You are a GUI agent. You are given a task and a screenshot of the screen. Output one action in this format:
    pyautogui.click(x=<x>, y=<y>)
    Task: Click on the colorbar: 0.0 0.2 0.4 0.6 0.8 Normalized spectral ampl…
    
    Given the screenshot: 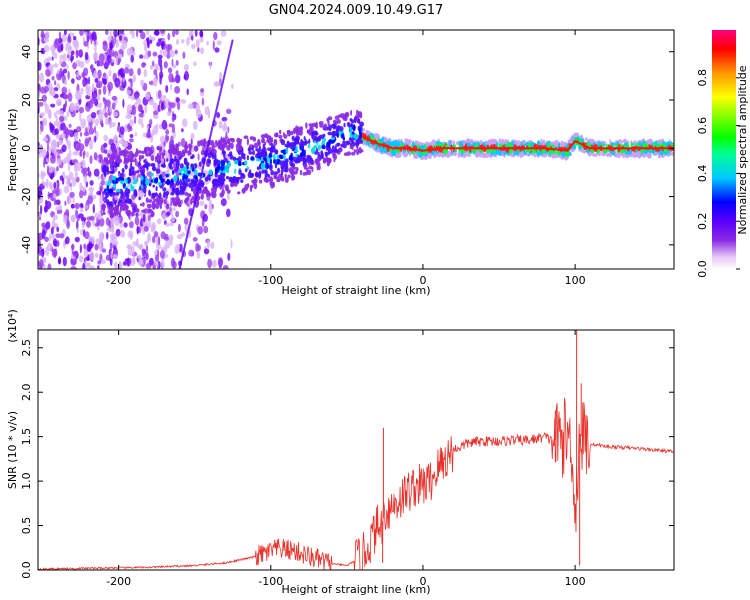 What is the action you would take?
    pyautogui.click(x=722, y=154)
    